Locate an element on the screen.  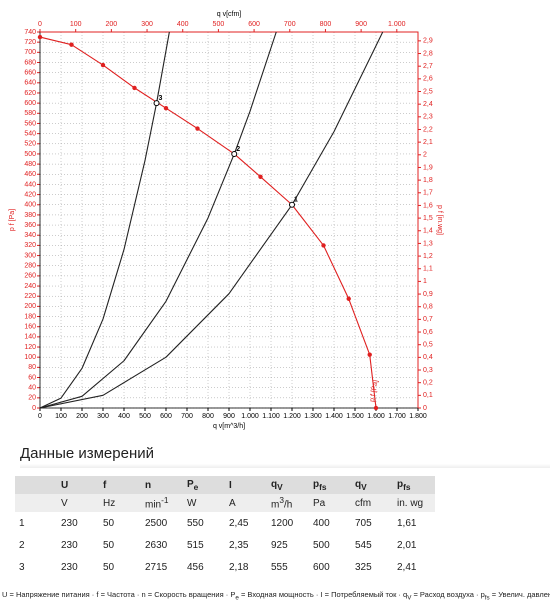
y-tick-label: 120 is located at coordinates (30, 347).